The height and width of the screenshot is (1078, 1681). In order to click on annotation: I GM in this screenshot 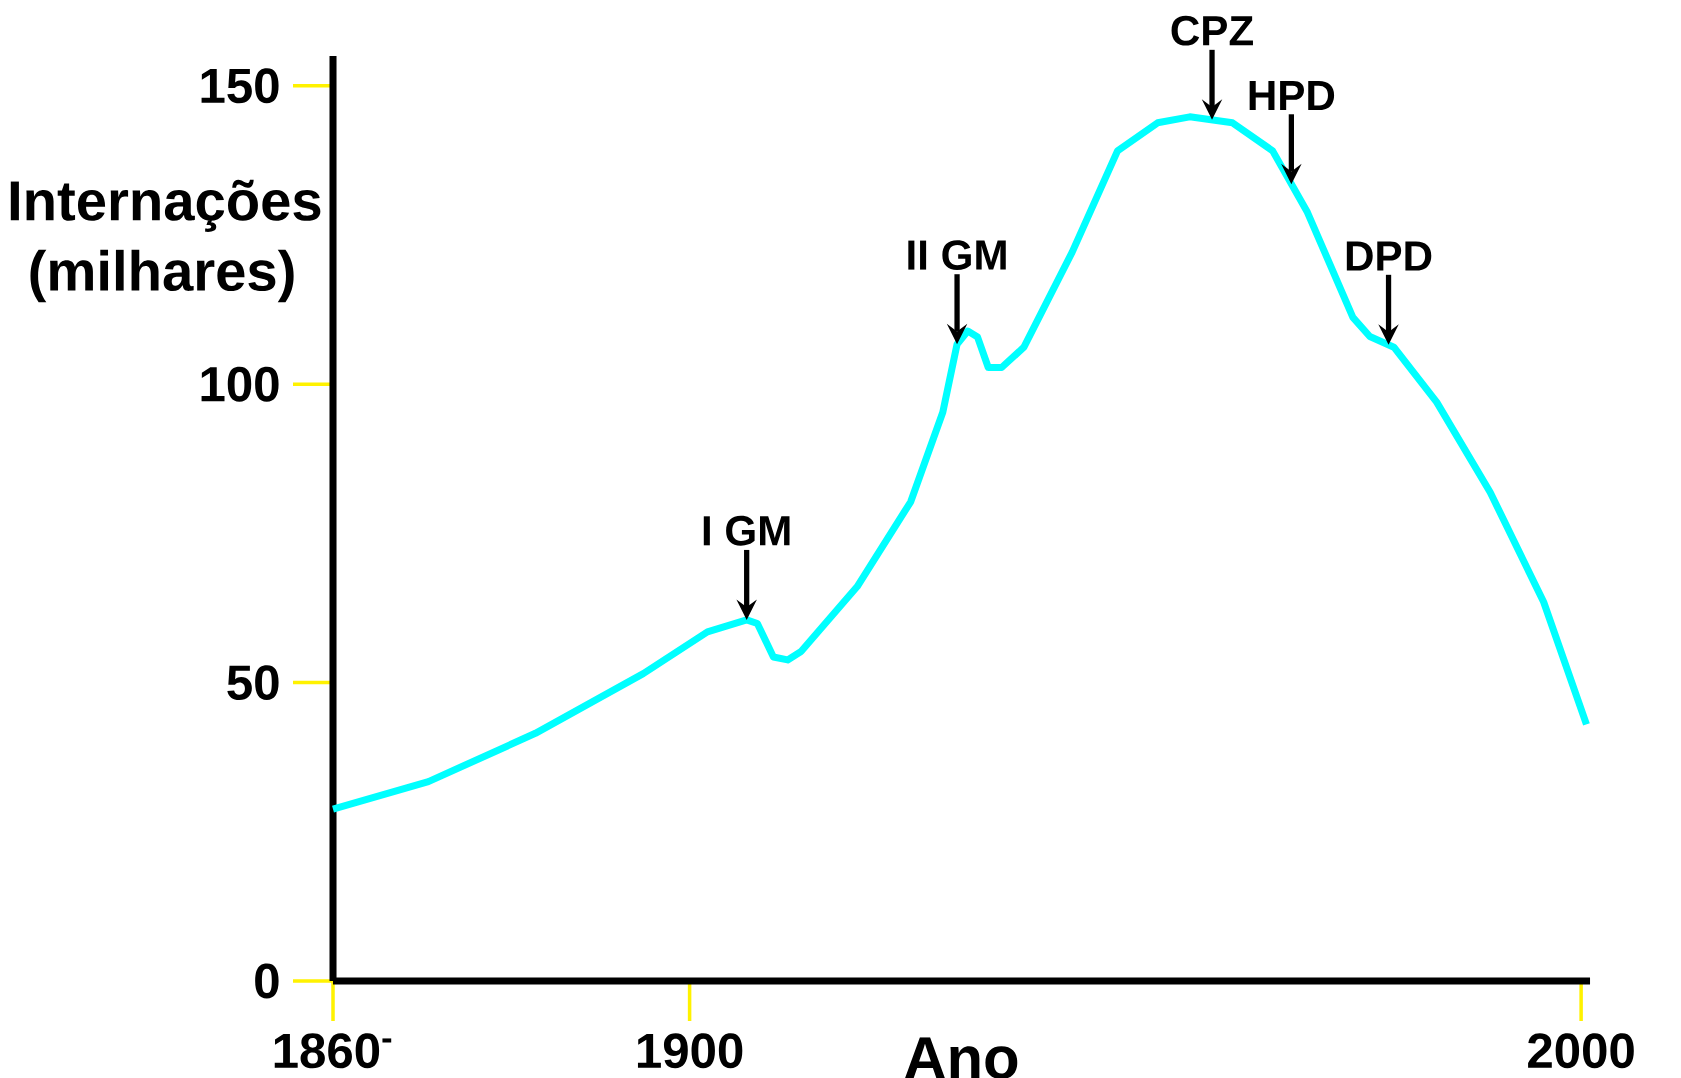, I will do `click(746, 530)`.